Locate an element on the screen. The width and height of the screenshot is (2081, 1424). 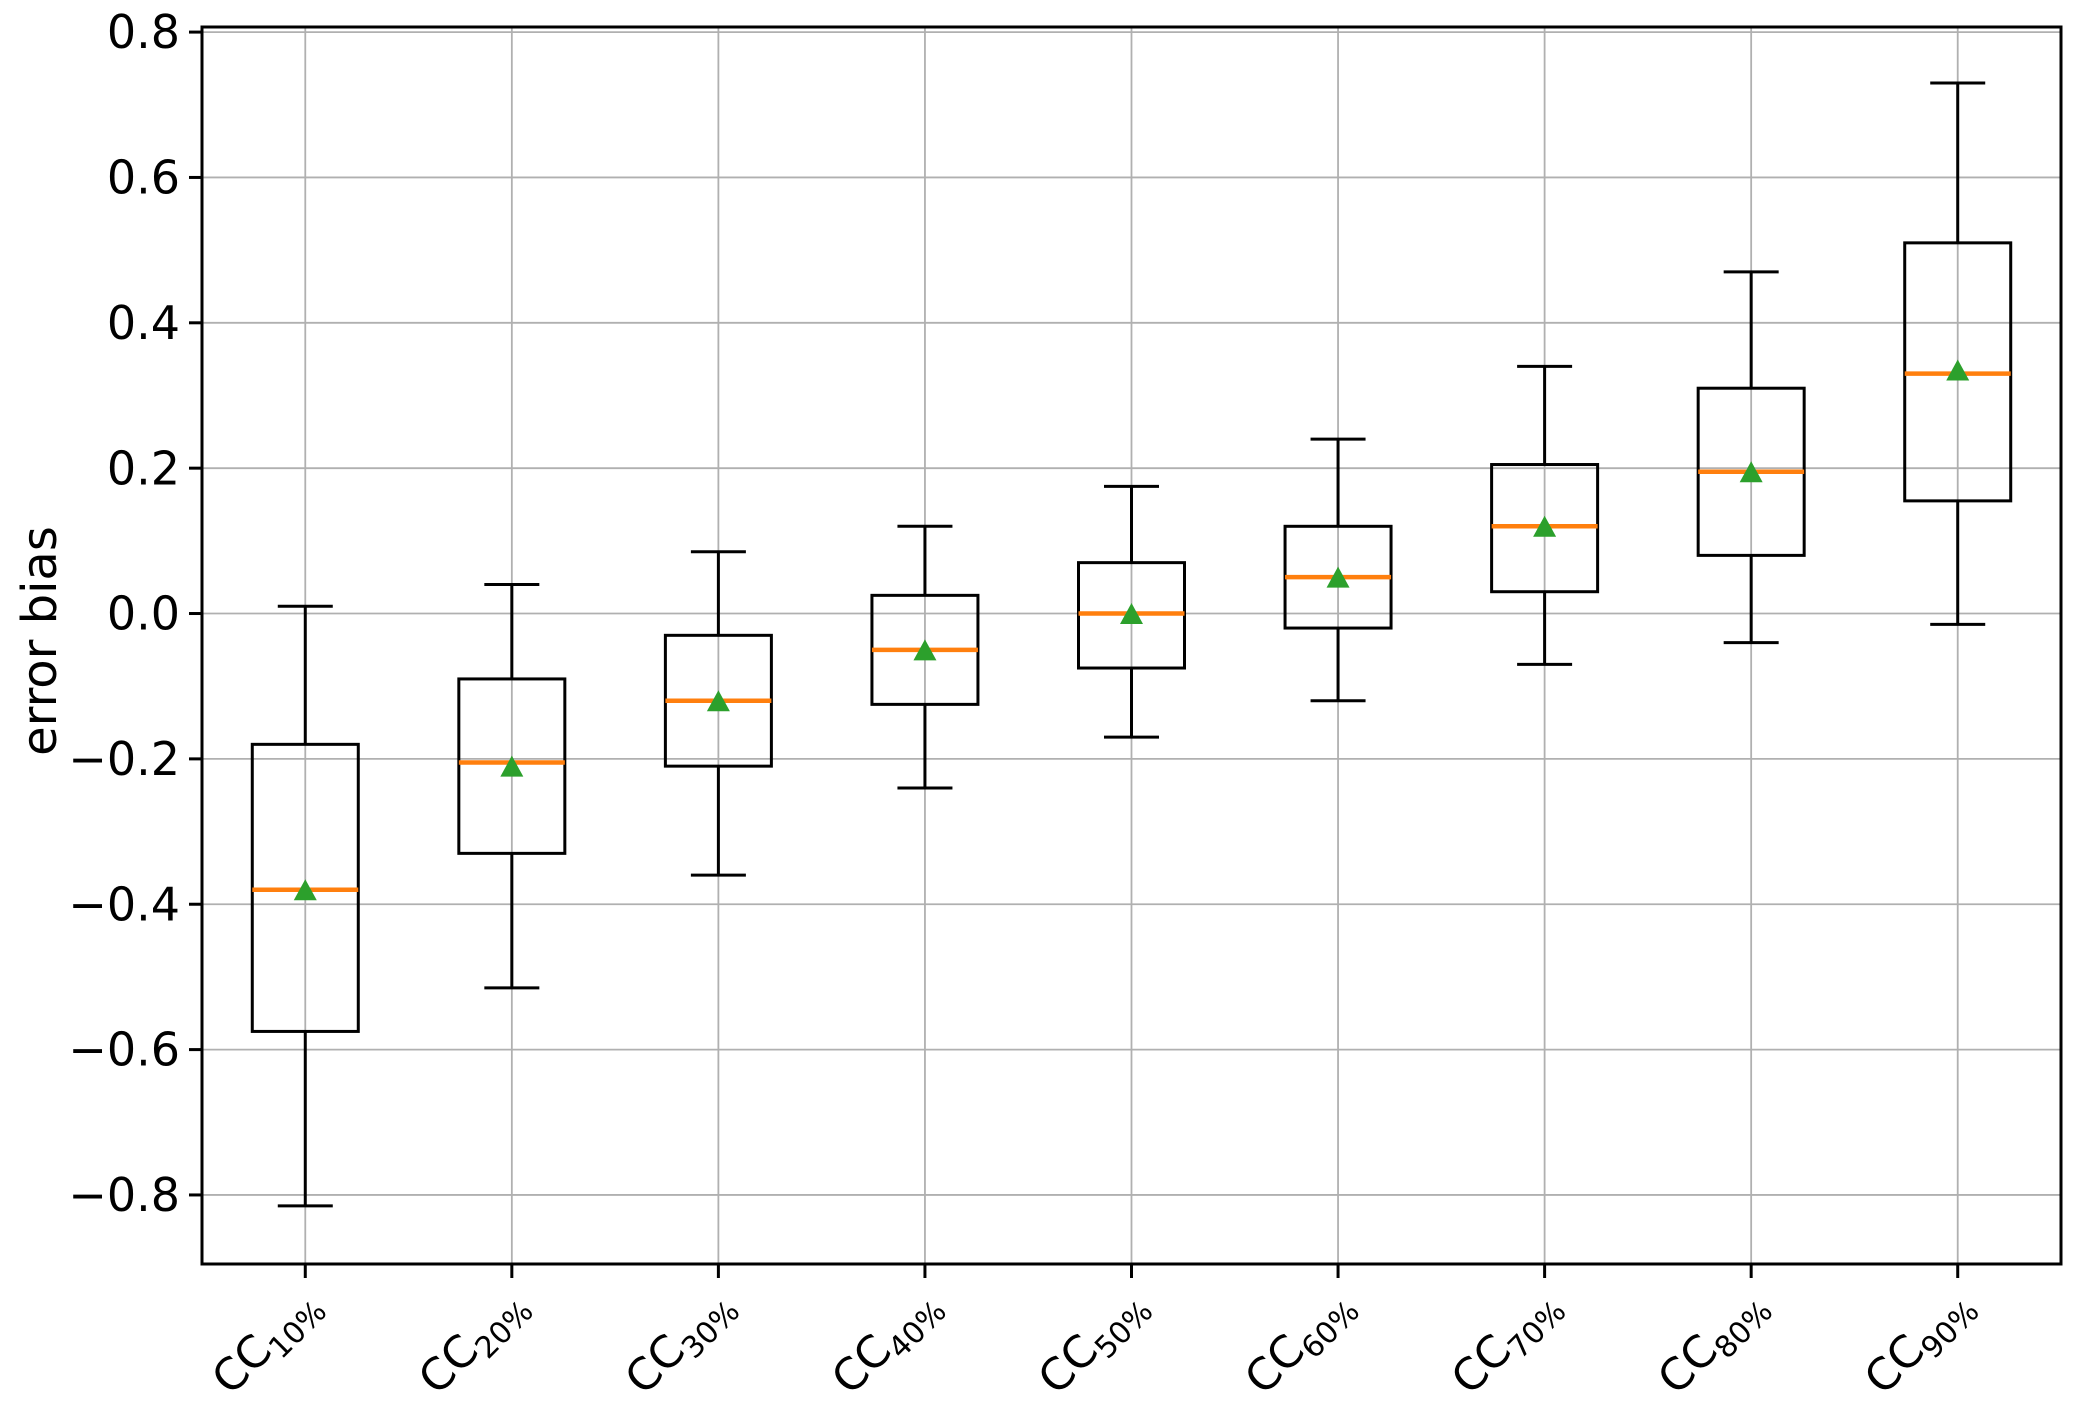
y-tick-label: −0.2 is located at coordinates (124, 759).